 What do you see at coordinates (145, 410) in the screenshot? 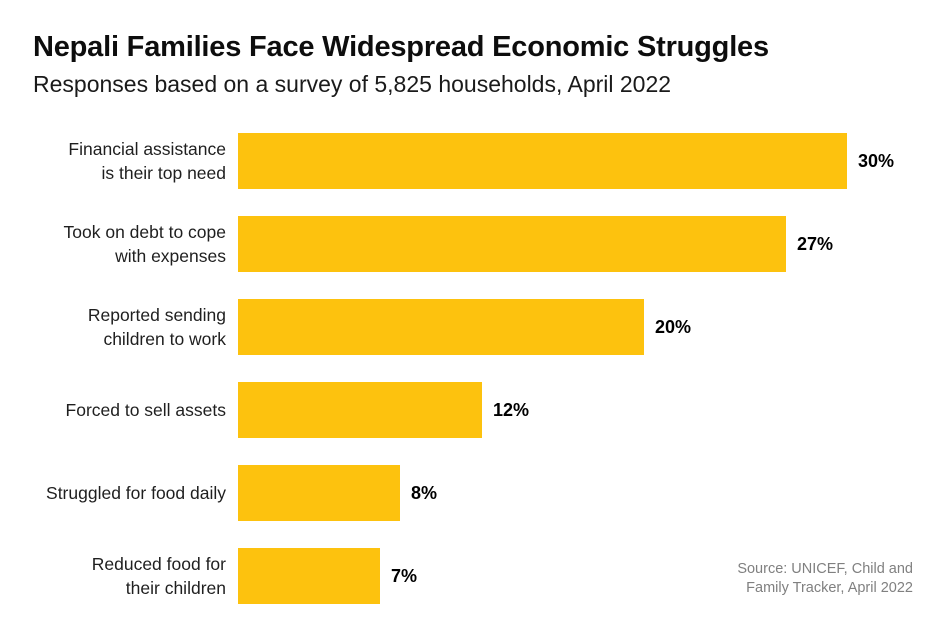
I see `category-label: Forced to sell assets` at bounding box center [145, 410].